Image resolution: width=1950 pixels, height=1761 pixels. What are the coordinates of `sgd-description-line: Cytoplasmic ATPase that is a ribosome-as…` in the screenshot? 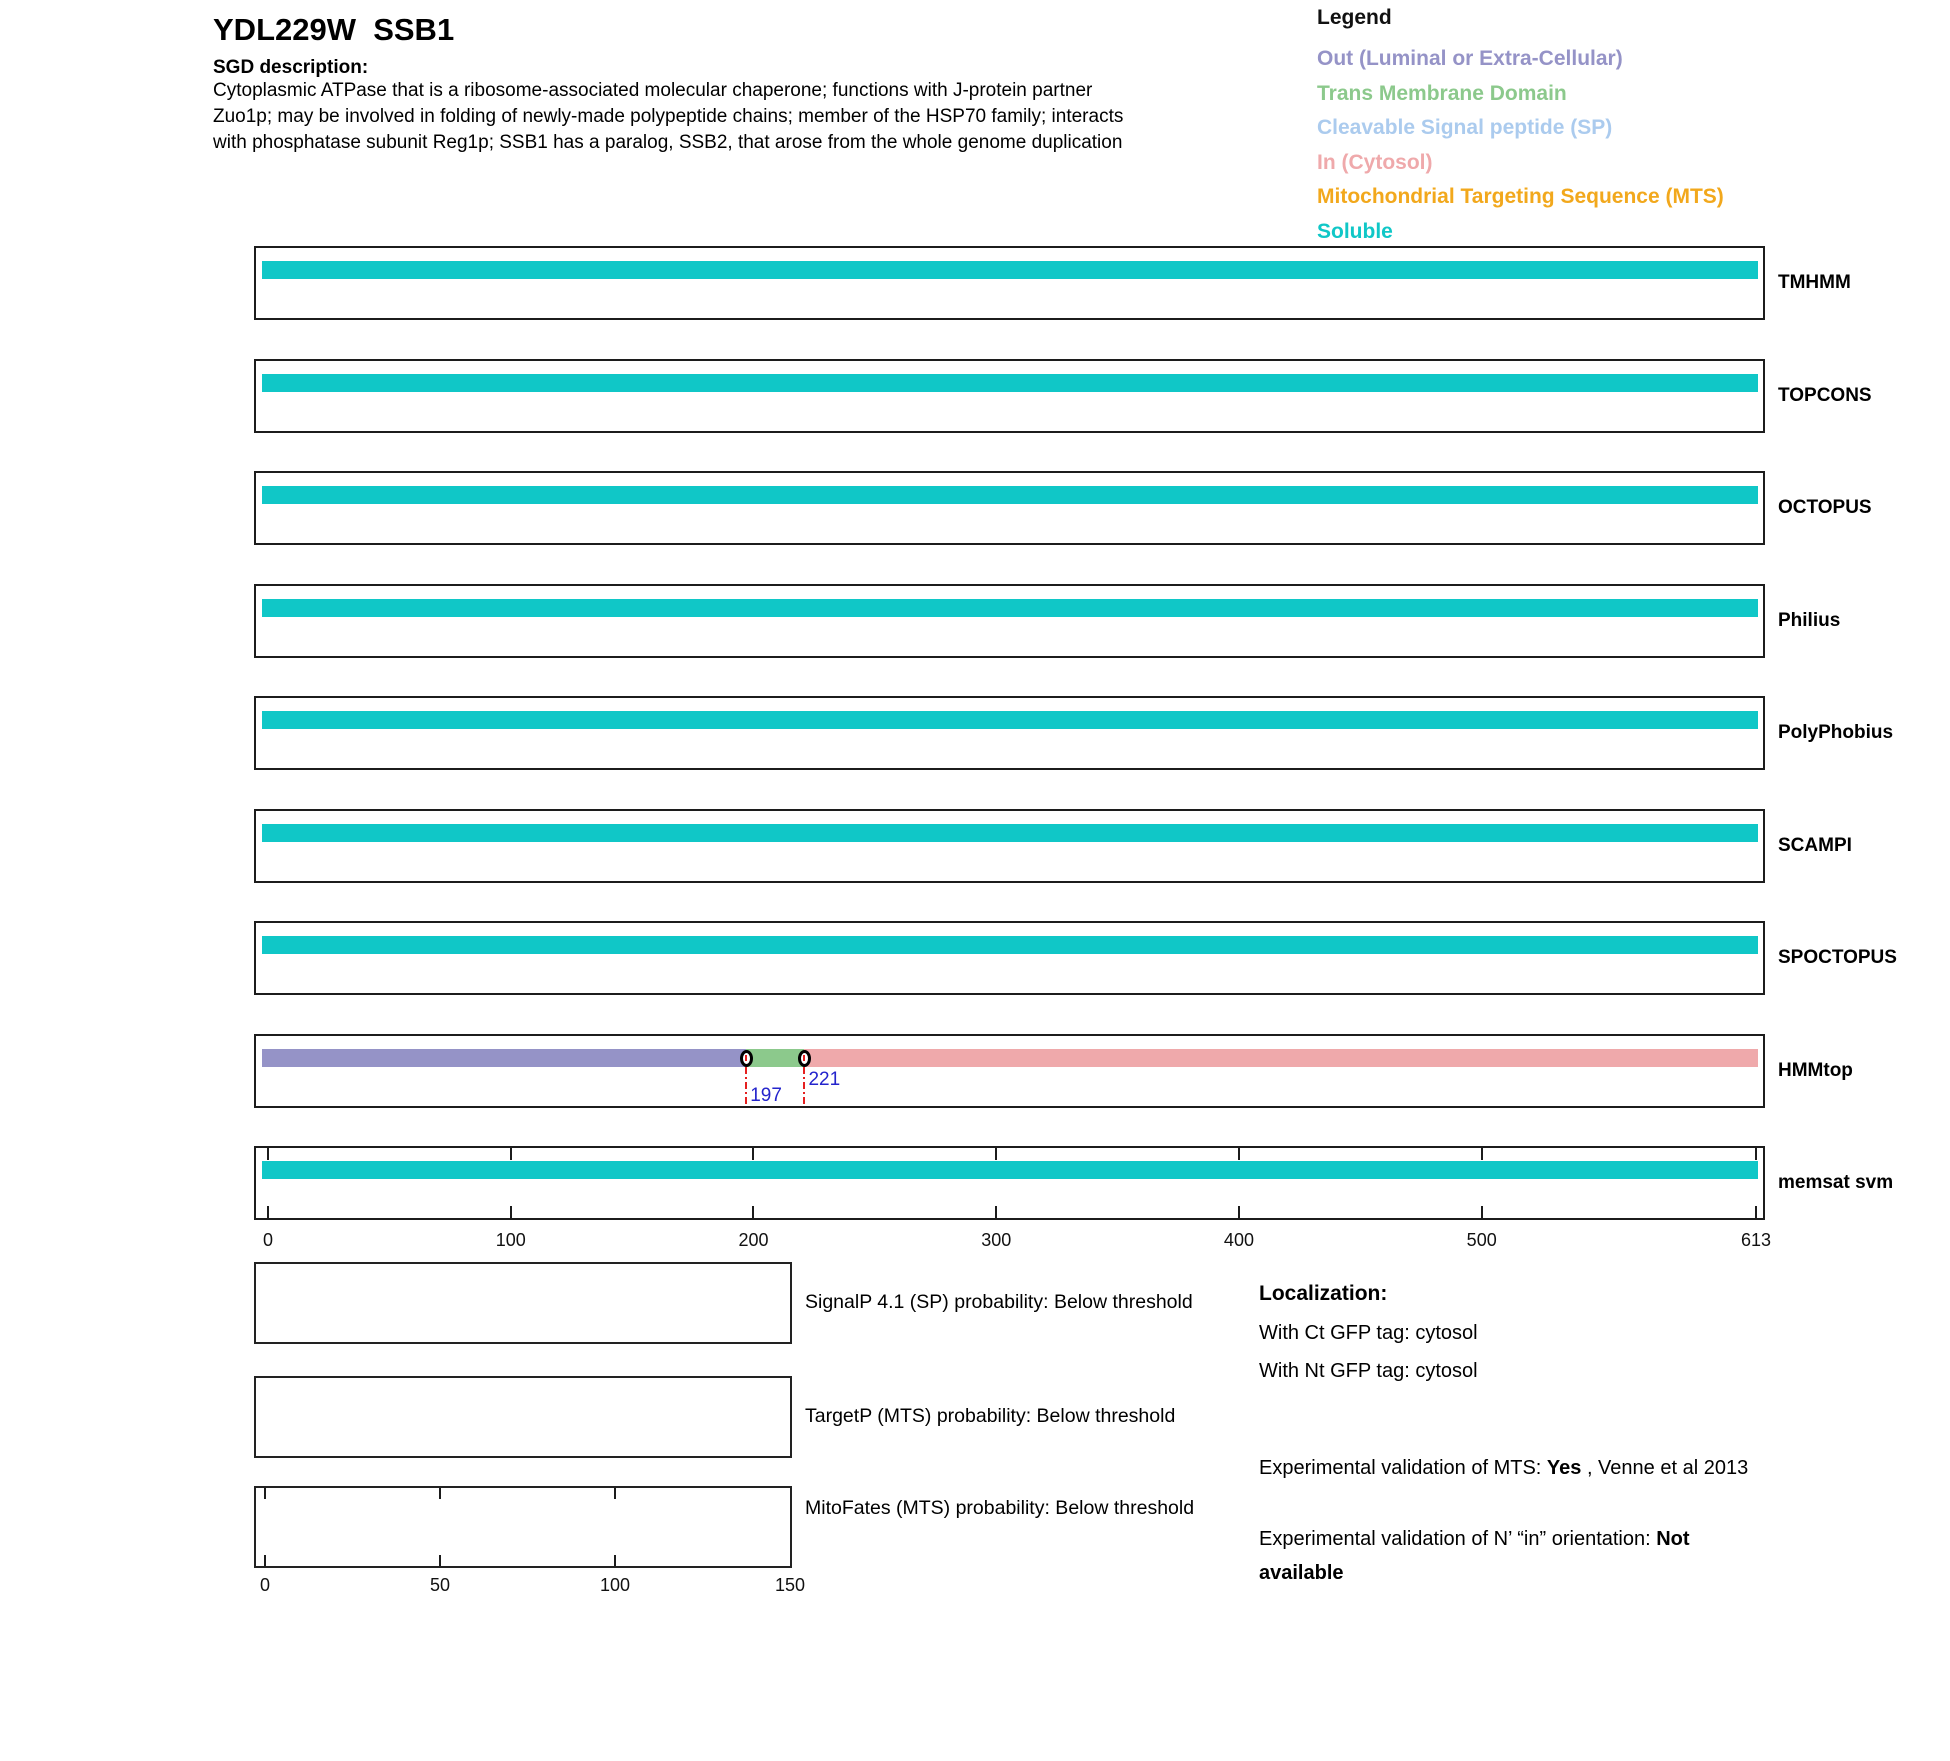 It's located at (653, 90).